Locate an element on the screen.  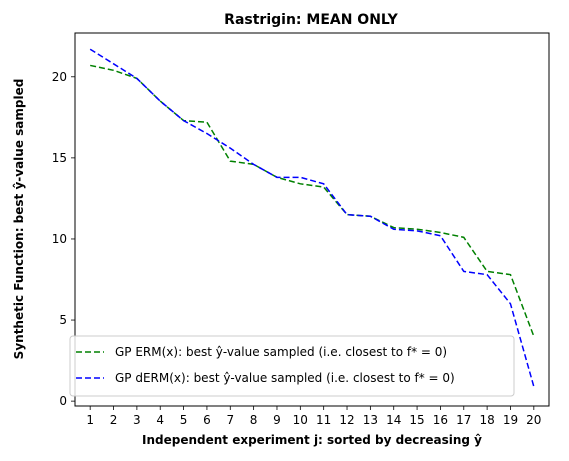
x-tick-label: 4 is located at coordinates (160, 420).